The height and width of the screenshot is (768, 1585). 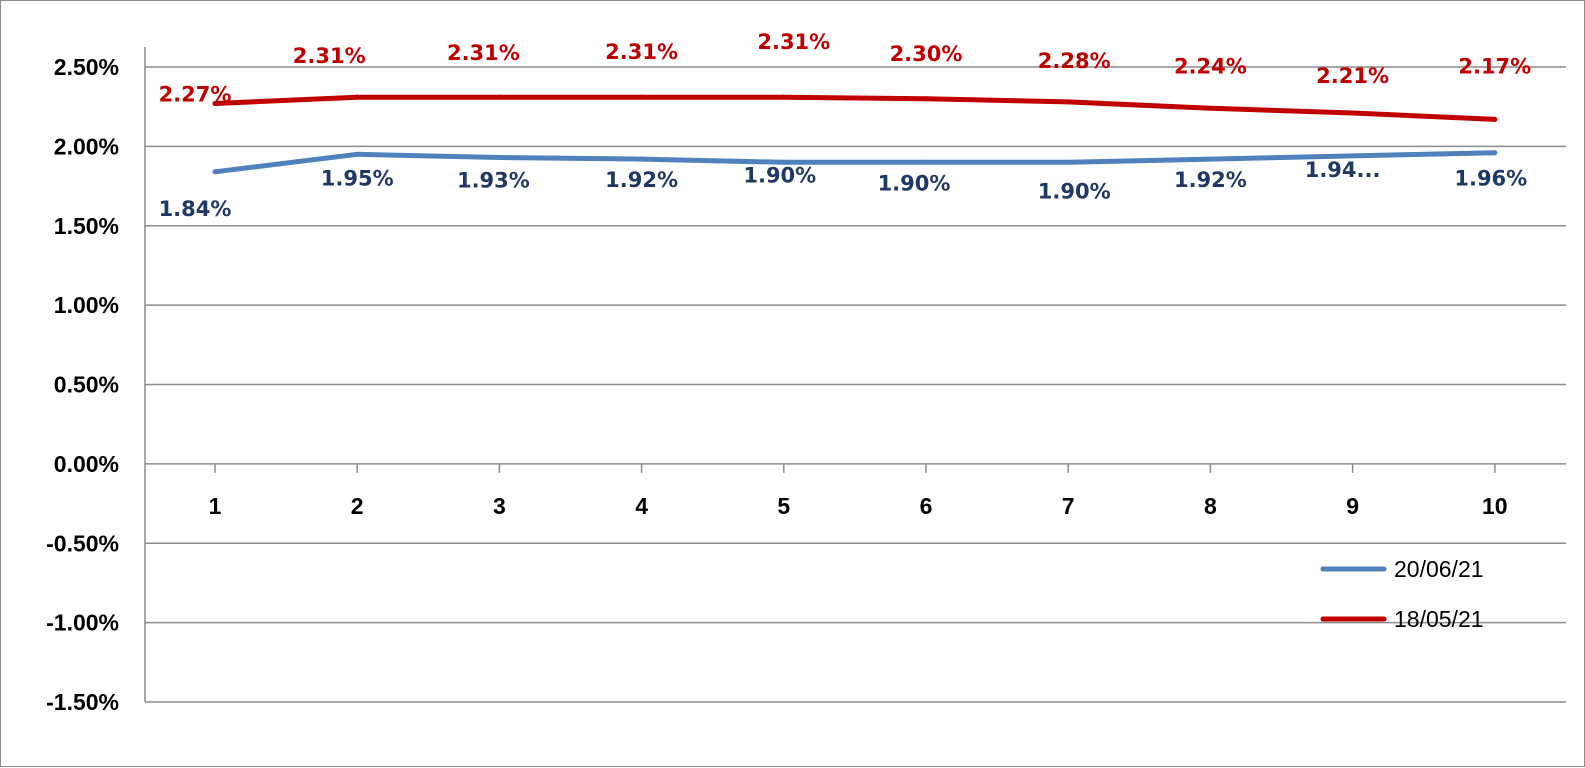 I want to click on data-label: 1.84%, so click(x=195, y=209).